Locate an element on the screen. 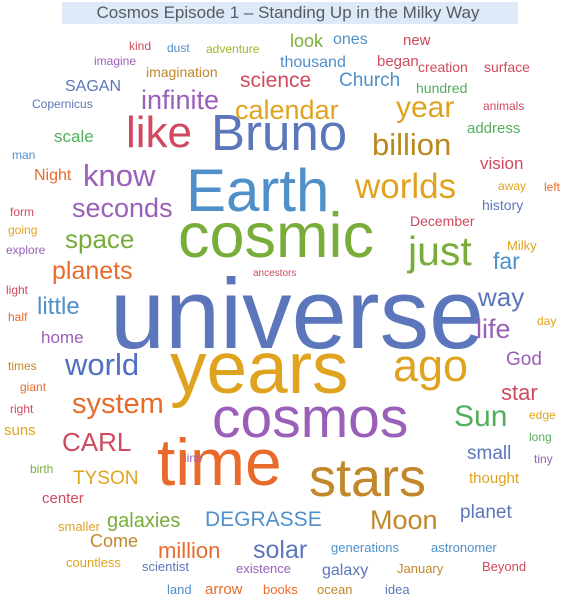  word-birth: birth is located at coordinates (41, 469).